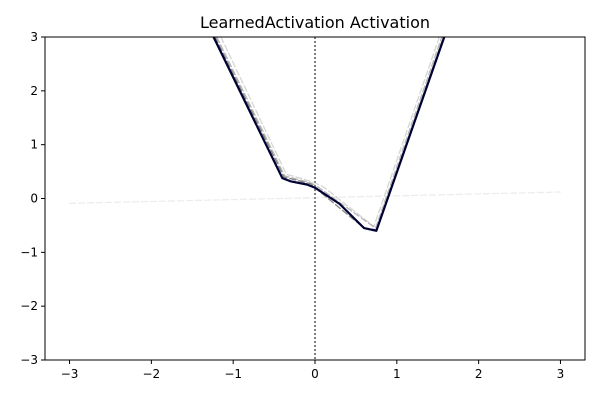 Image resolution: width=600 pixels, height=400 pixels. I want to click on x-tick-label: −2, so click(152, 374).